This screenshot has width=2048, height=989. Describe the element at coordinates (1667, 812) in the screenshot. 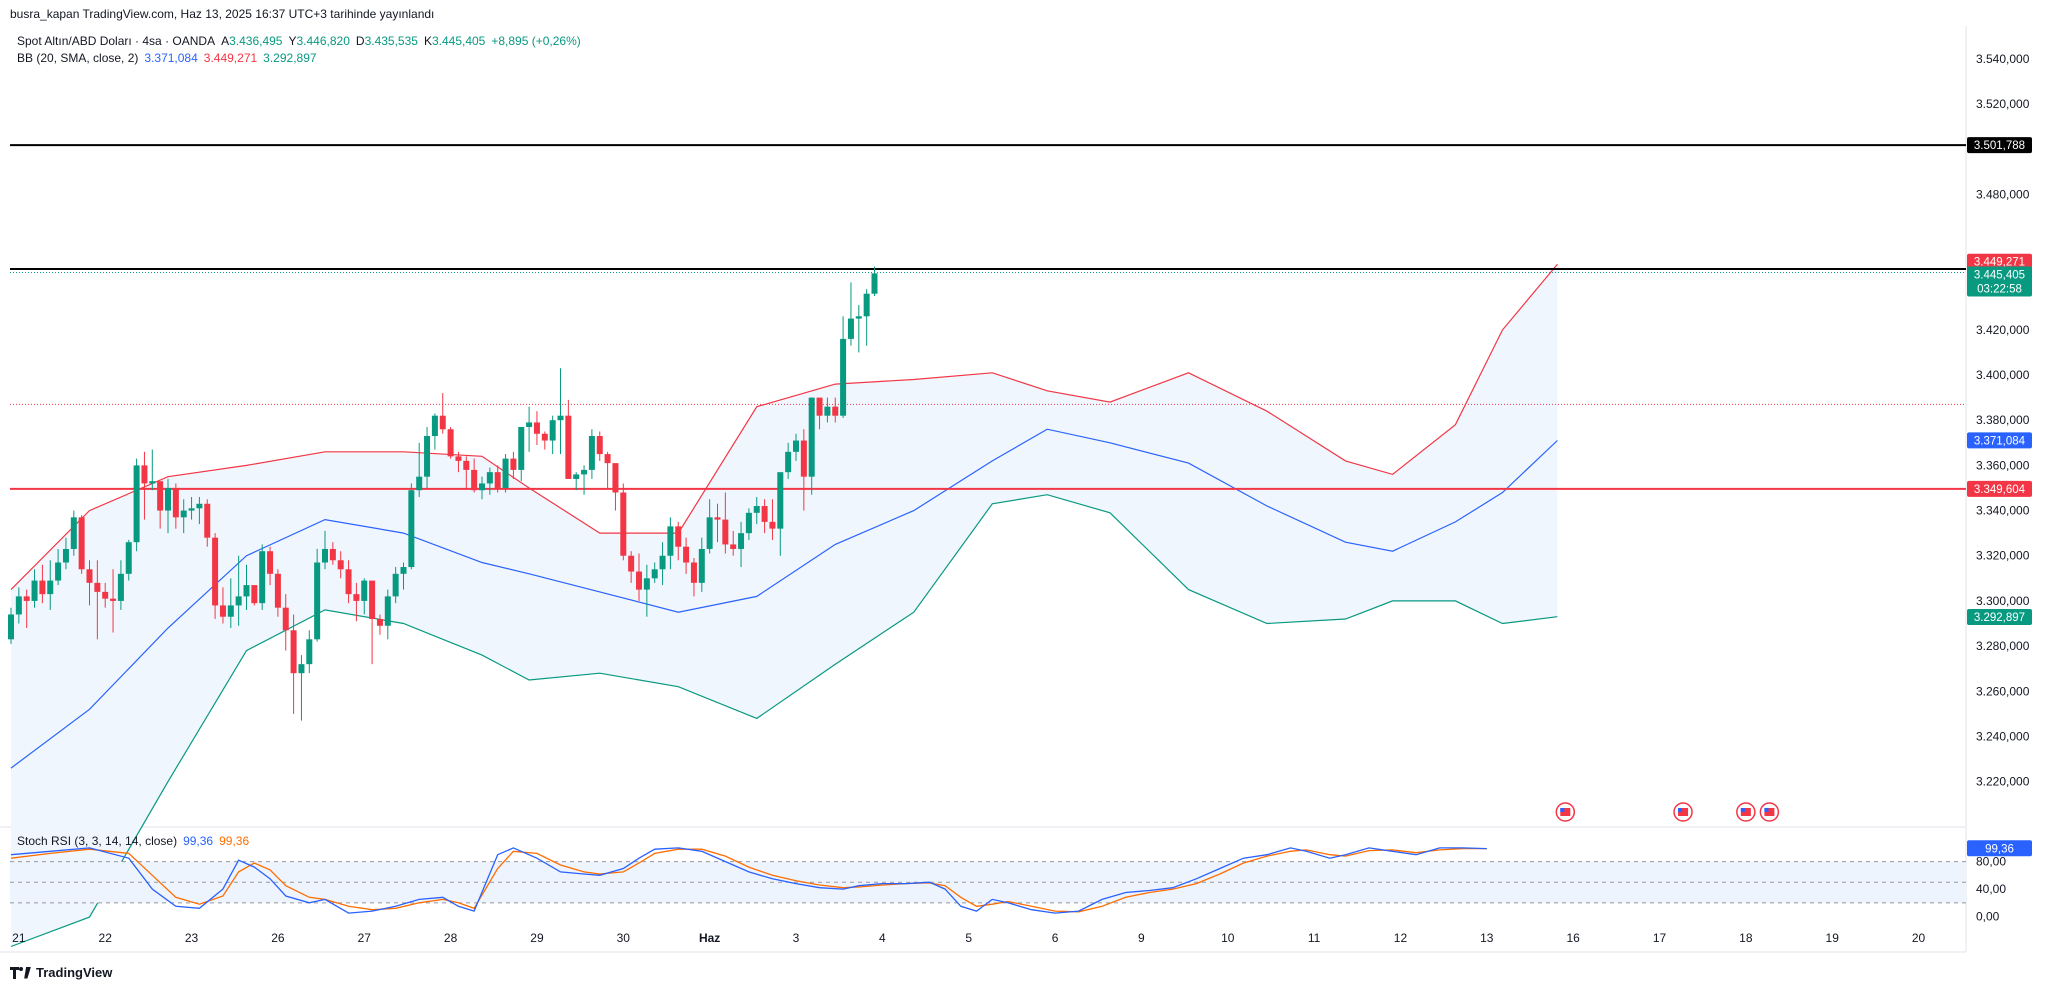

I see `event-markers` at that location.